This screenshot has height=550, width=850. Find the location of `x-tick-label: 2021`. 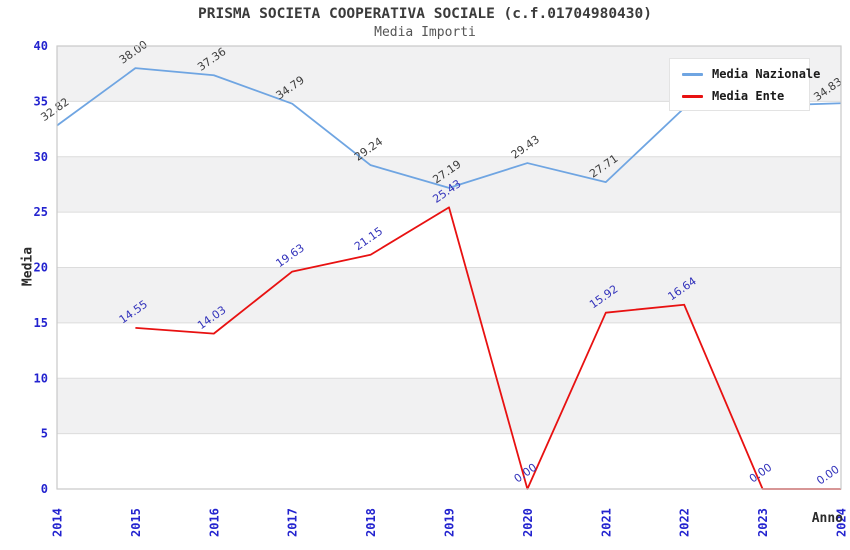

x-tick-label: 2021 is located at coordinates (606, 522).